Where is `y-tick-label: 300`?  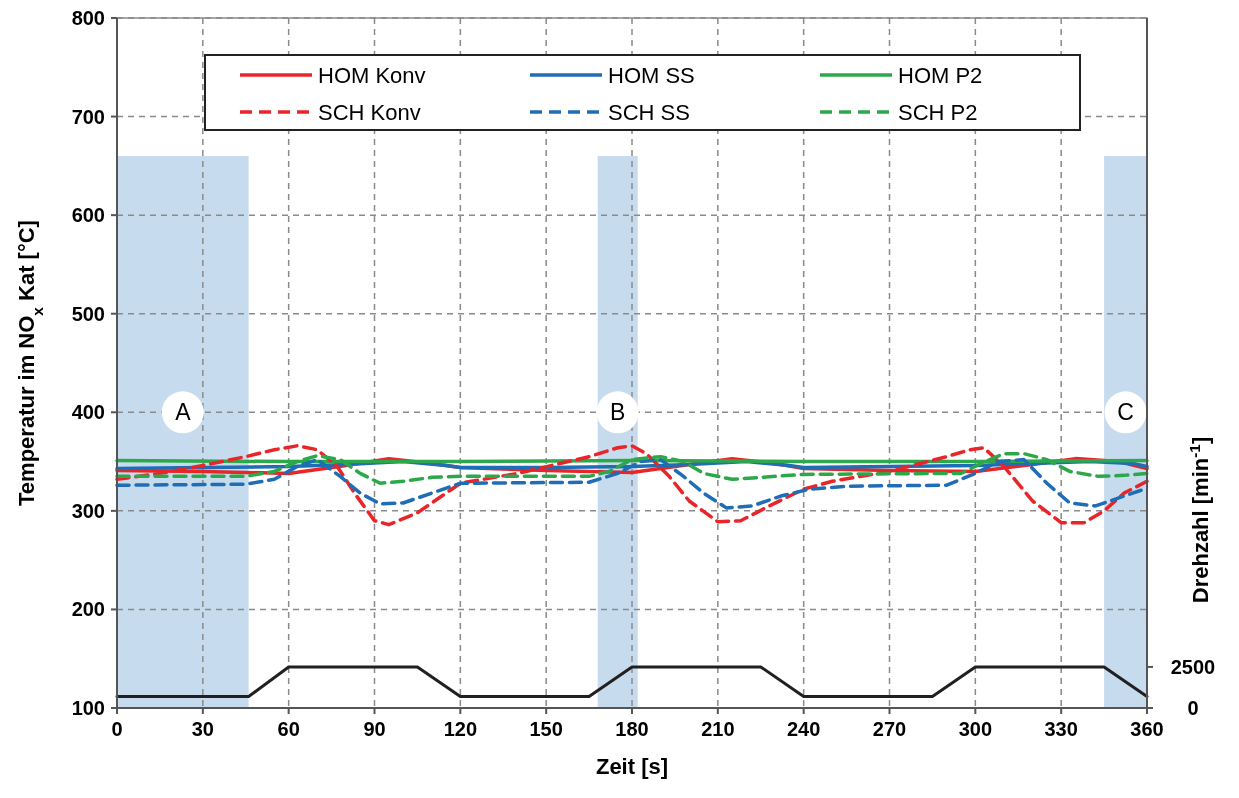 y-tick-label: 300 is located at coordinates (88, 510).